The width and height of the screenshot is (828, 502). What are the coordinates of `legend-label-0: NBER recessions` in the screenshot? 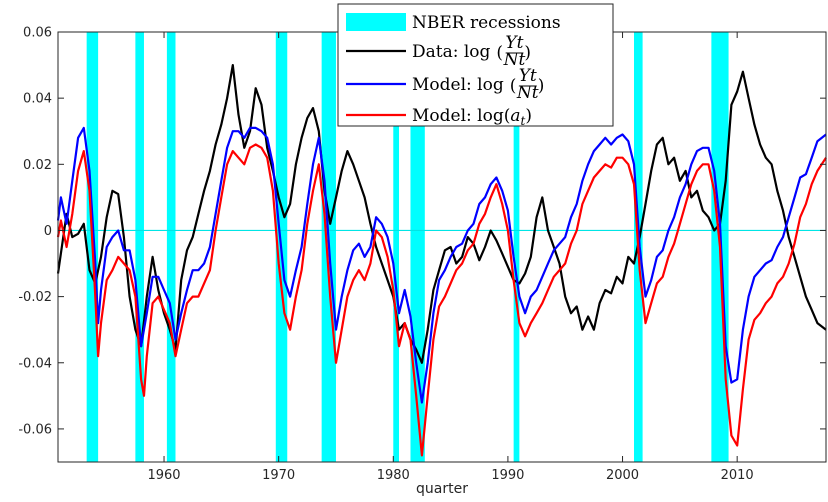 It's located at (486, 23).